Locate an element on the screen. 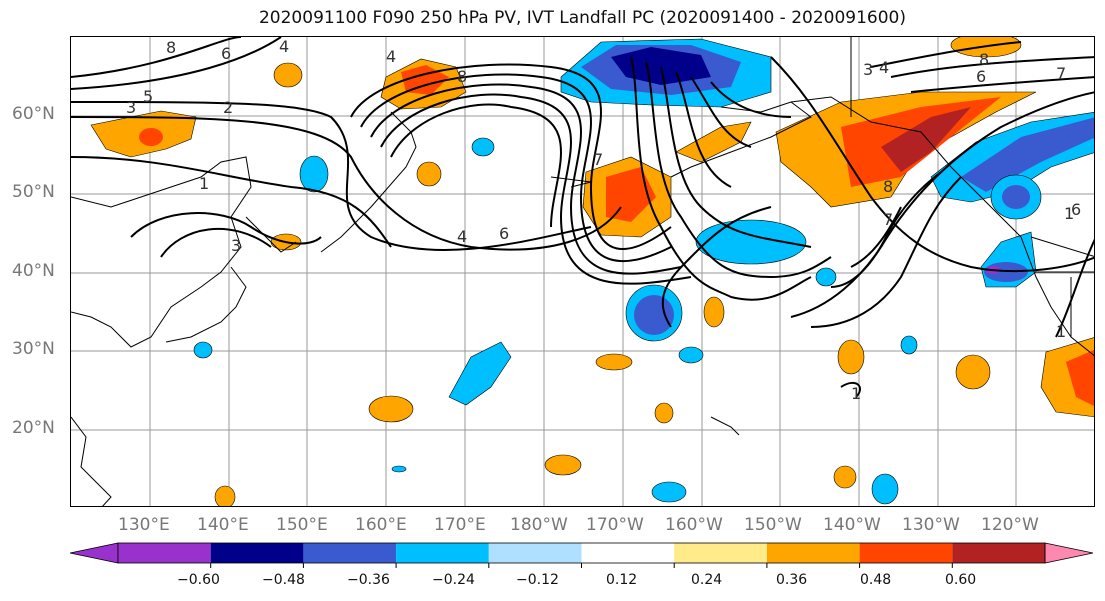 The image size is (1105, 601). lon-label: 140°W is located at coordinates (852, 525).